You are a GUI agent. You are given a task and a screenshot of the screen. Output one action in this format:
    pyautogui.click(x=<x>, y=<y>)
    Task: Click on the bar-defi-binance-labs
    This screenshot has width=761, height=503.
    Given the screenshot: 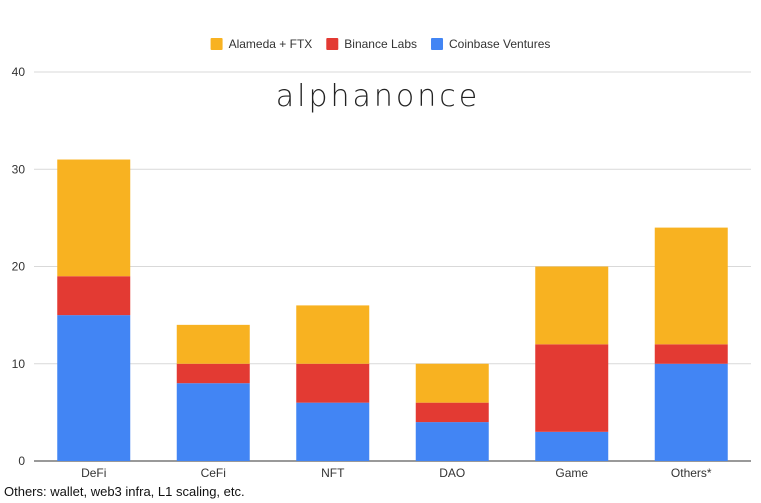 What is the action you would take?
    pyautogui.click(x=94, y=296)
    